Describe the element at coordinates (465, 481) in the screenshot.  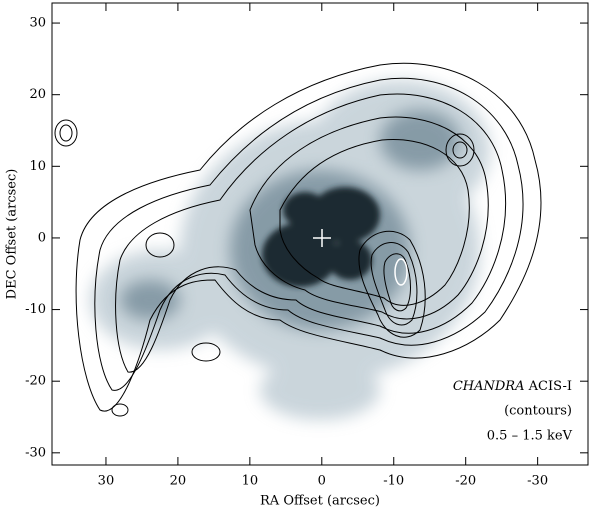
I see `x-tick-label: -20` at that location.